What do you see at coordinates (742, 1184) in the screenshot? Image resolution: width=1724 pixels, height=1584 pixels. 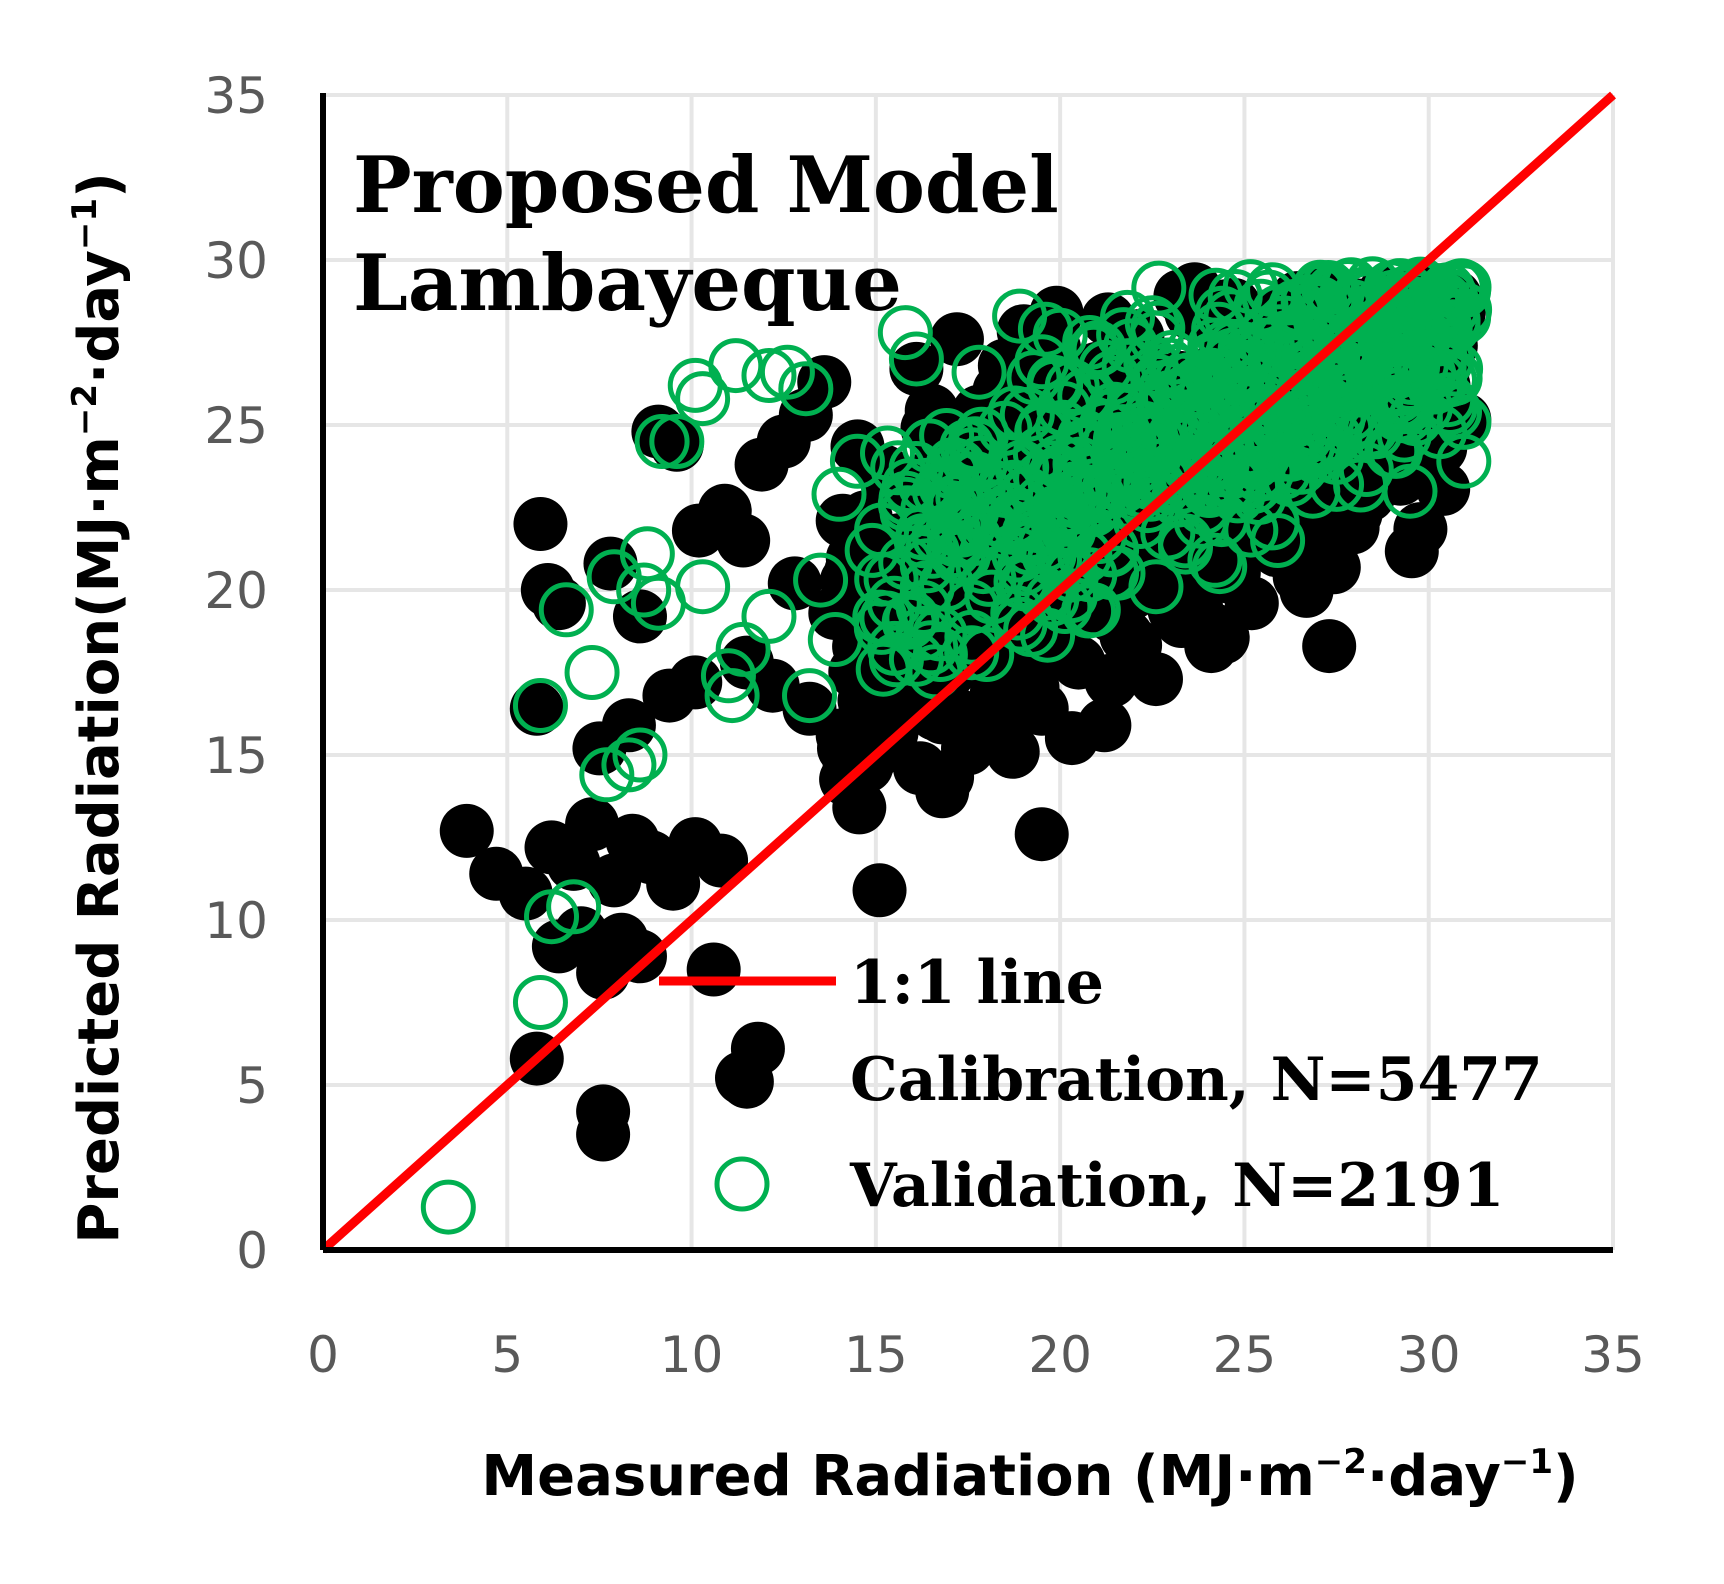 I see `legend-validation-marker` at bounding box center [742, 1184].